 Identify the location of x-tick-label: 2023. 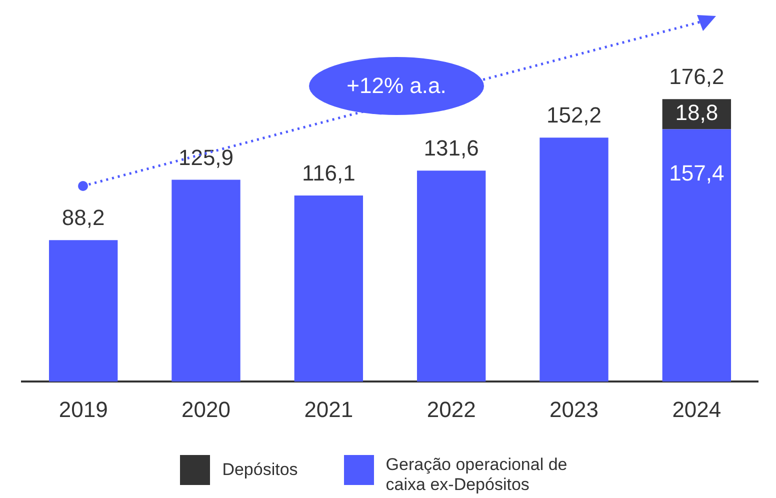
(574, 409).